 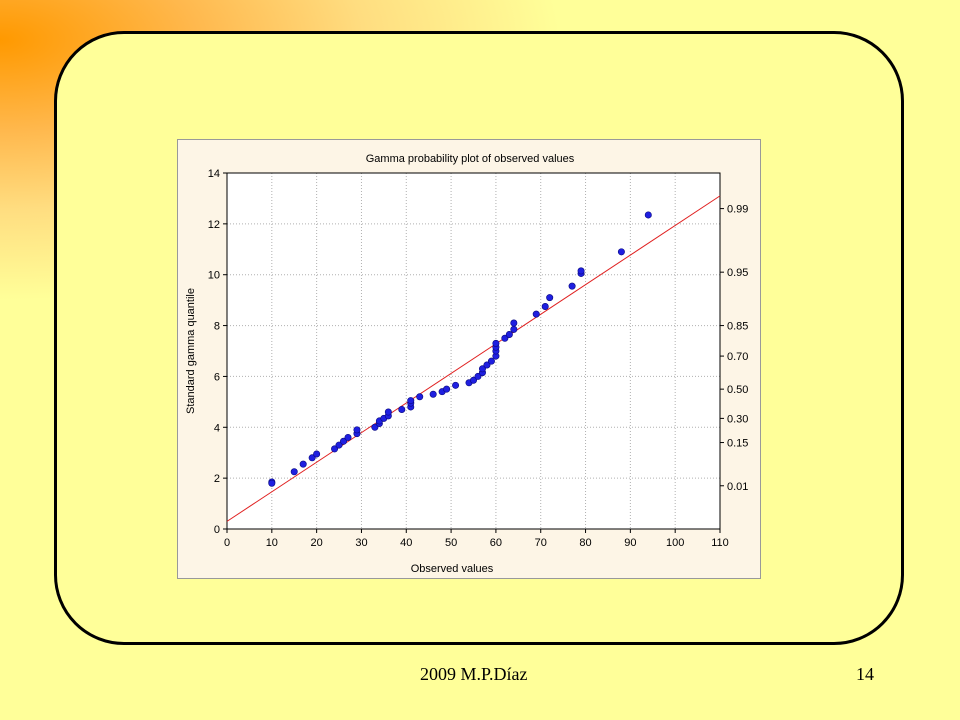 What do you see at coordinates (737, 357) in the screenshot?
I see `right-axis-label: 0.70` at bounding box center [737, 357].